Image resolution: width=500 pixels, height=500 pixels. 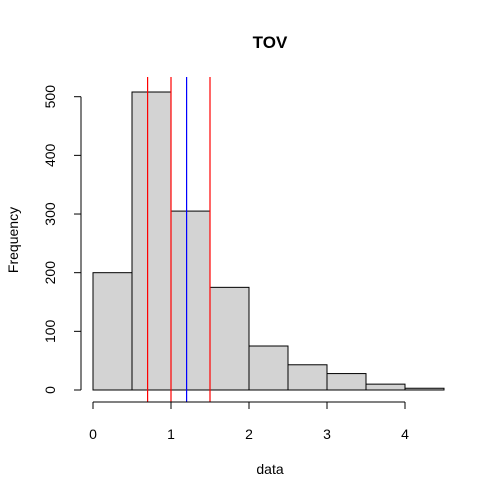 I want to click on y-axis-title: Frequency, so click(x=13, y=240).